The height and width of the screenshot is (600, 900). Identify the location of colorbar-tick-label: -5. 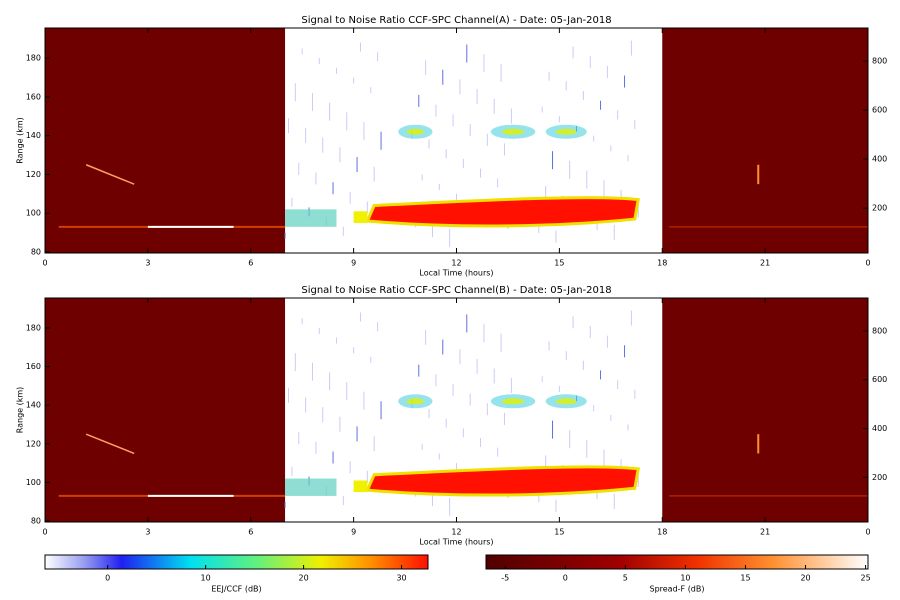
(505, 578).